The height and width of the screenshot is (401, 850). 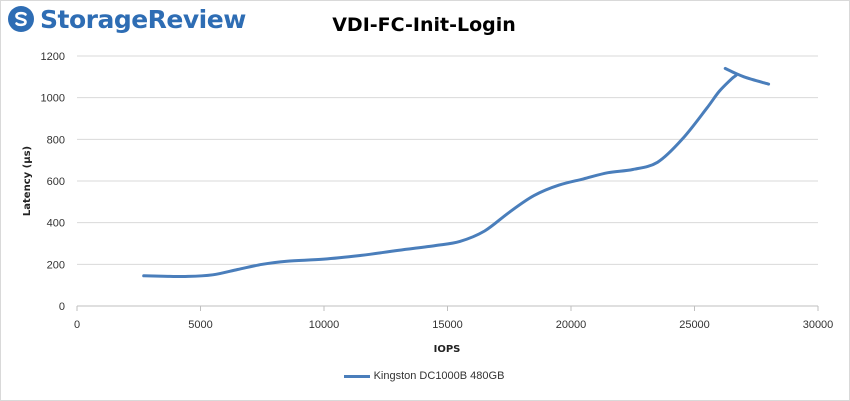 What do you see at coordinates (439, 376) in the screenshot?
I see `legend-label: Kingston DC1000B 480GB` at bounding box center [439, 376].